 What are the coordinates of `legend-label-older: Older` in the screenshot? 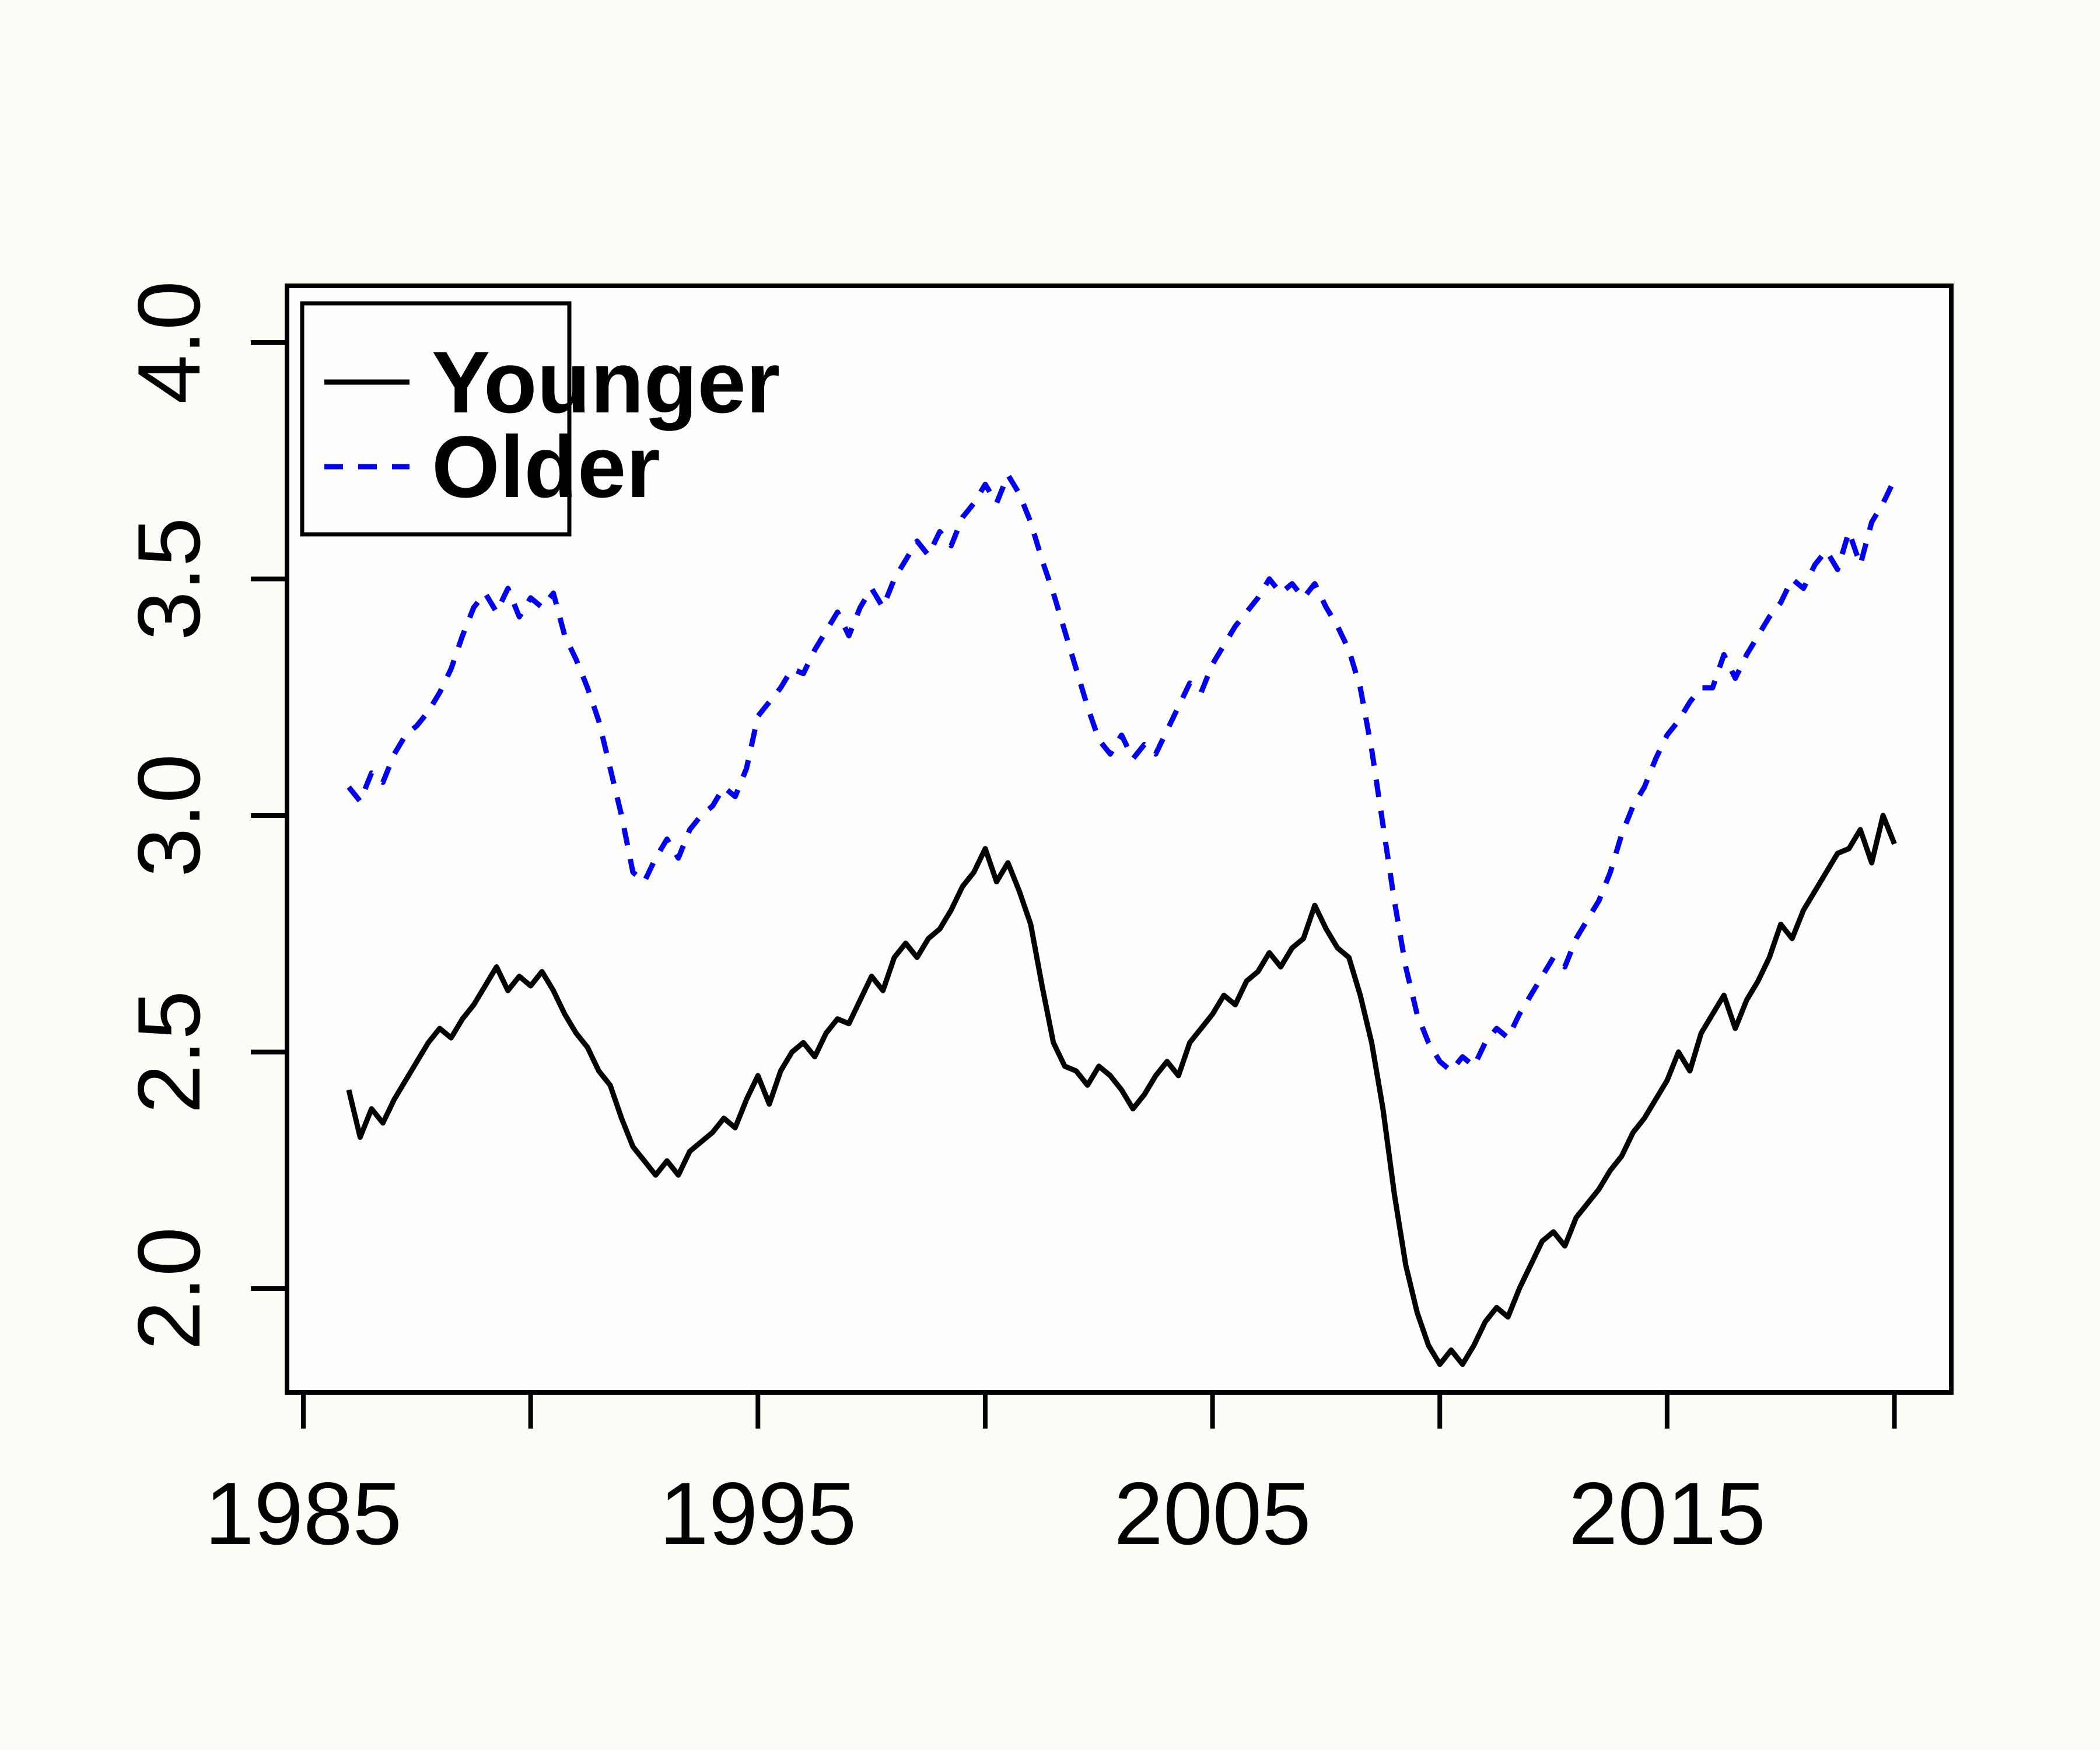 It's located at (546, 467).